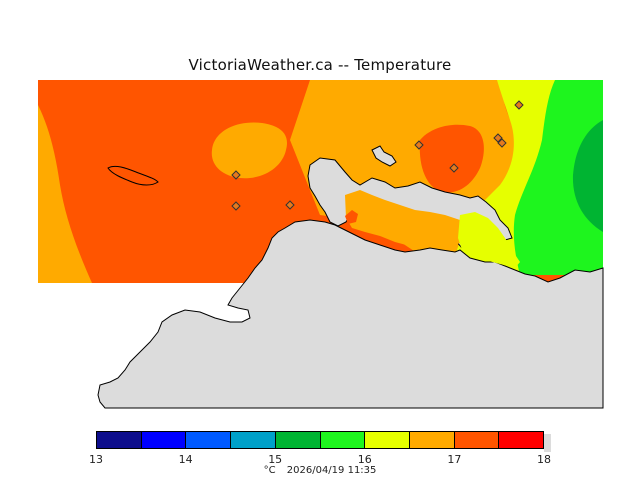 The image size is (640, 480). I want to click on inlet-north, so click(384, 156).